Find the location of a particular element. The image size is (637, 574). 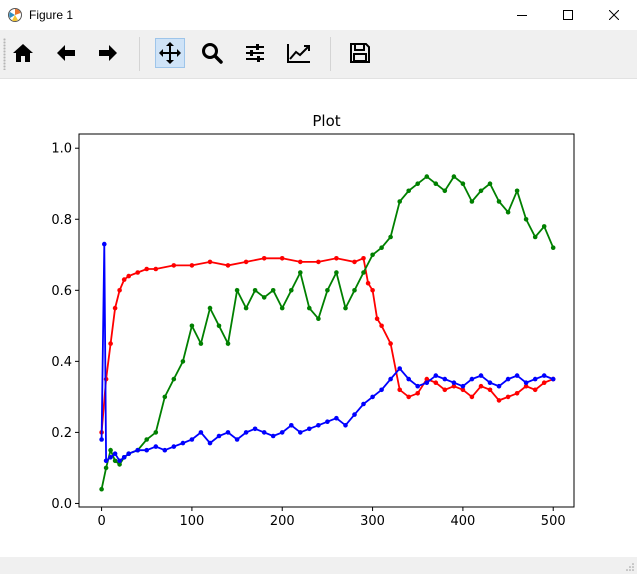

toolbar-separator is located at coordinates (330, 54).